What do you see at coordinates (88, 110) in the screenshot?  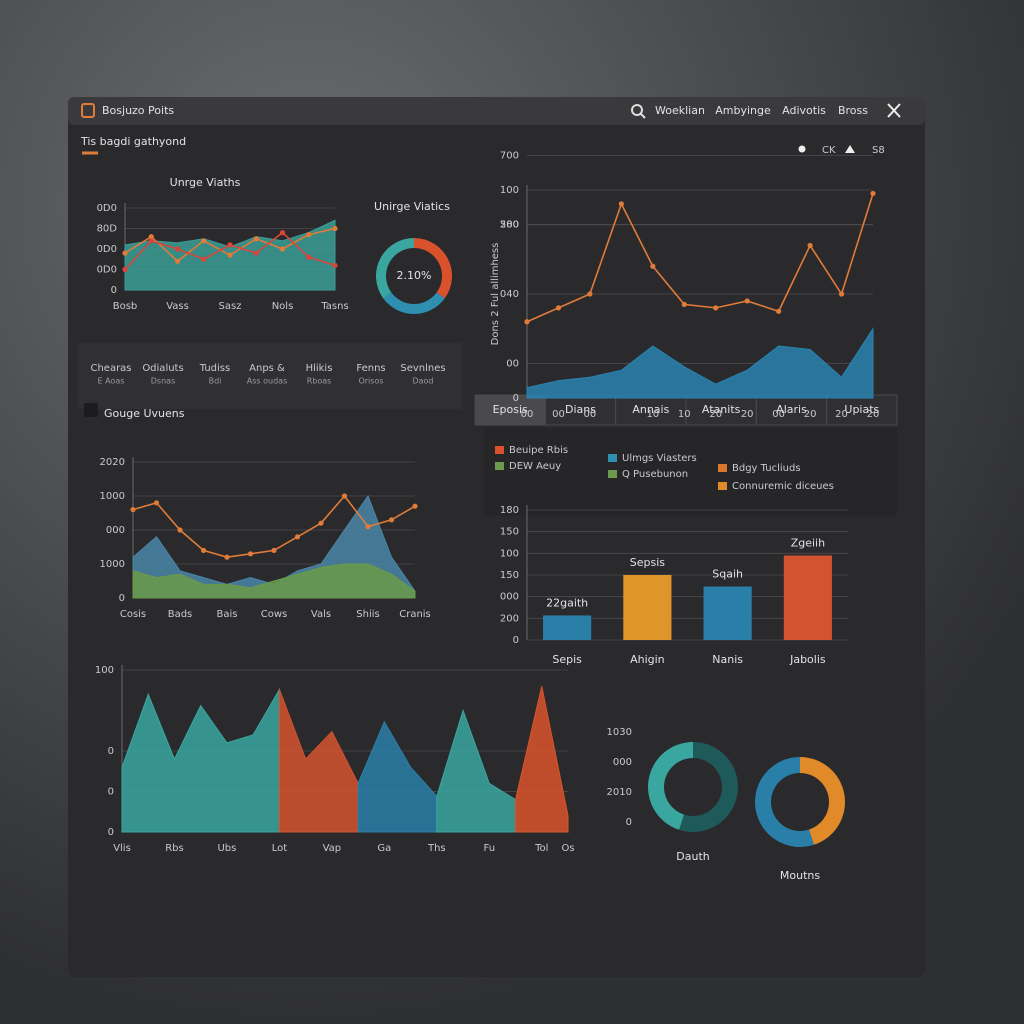 I see `app-icon` at bounding box center [88, 110].